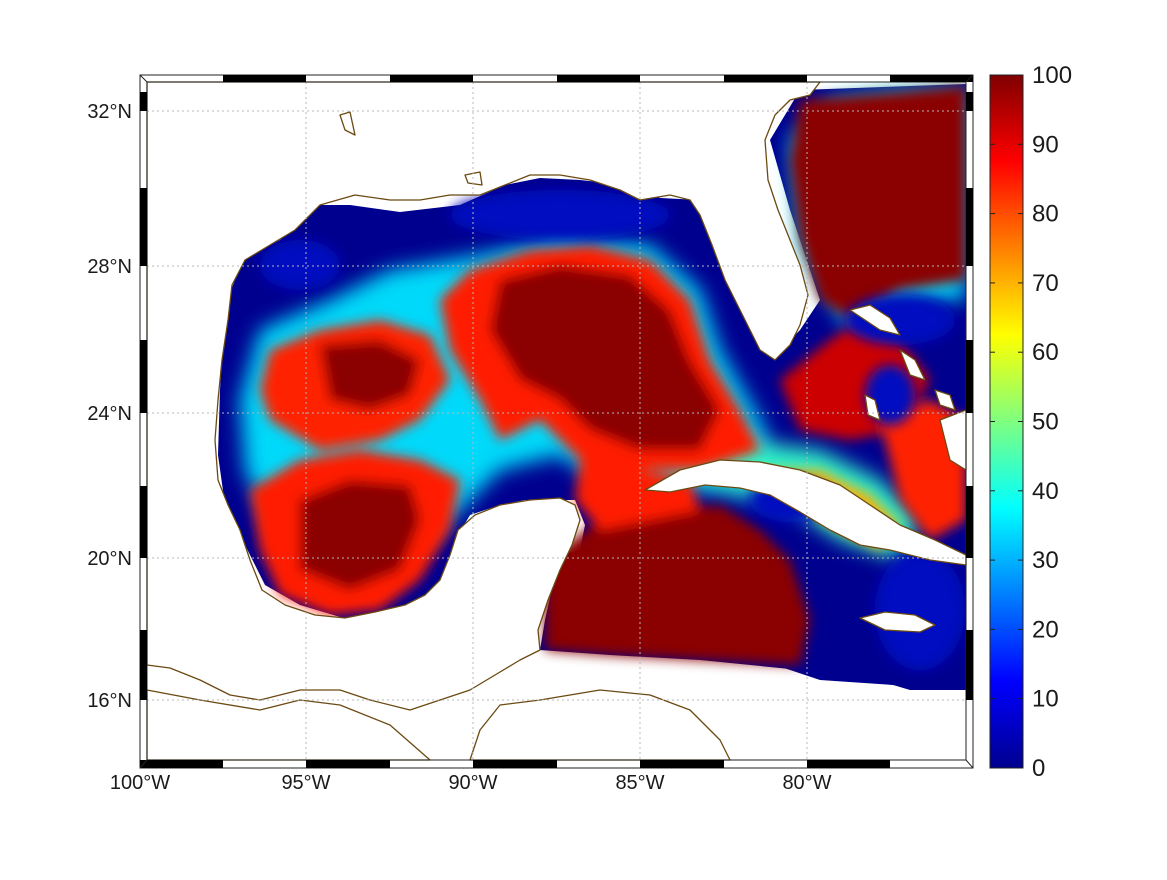 This screenshot has height=880, width=1167. Describe the element at coordinates (1045, 699) in the screenshot. I see `colorbar-tick-label: 10` at that location.